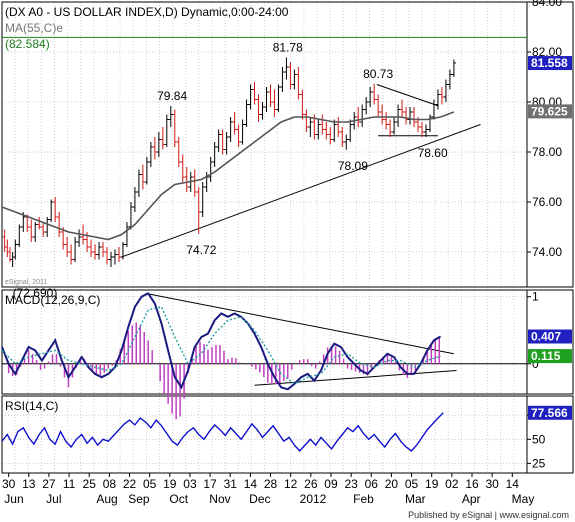  What do you see at coordinates (488, 515) in the screenshot?
I see `footer-credit: Published by eSignal | www.esignal.com` at bounding box center [488, 515].